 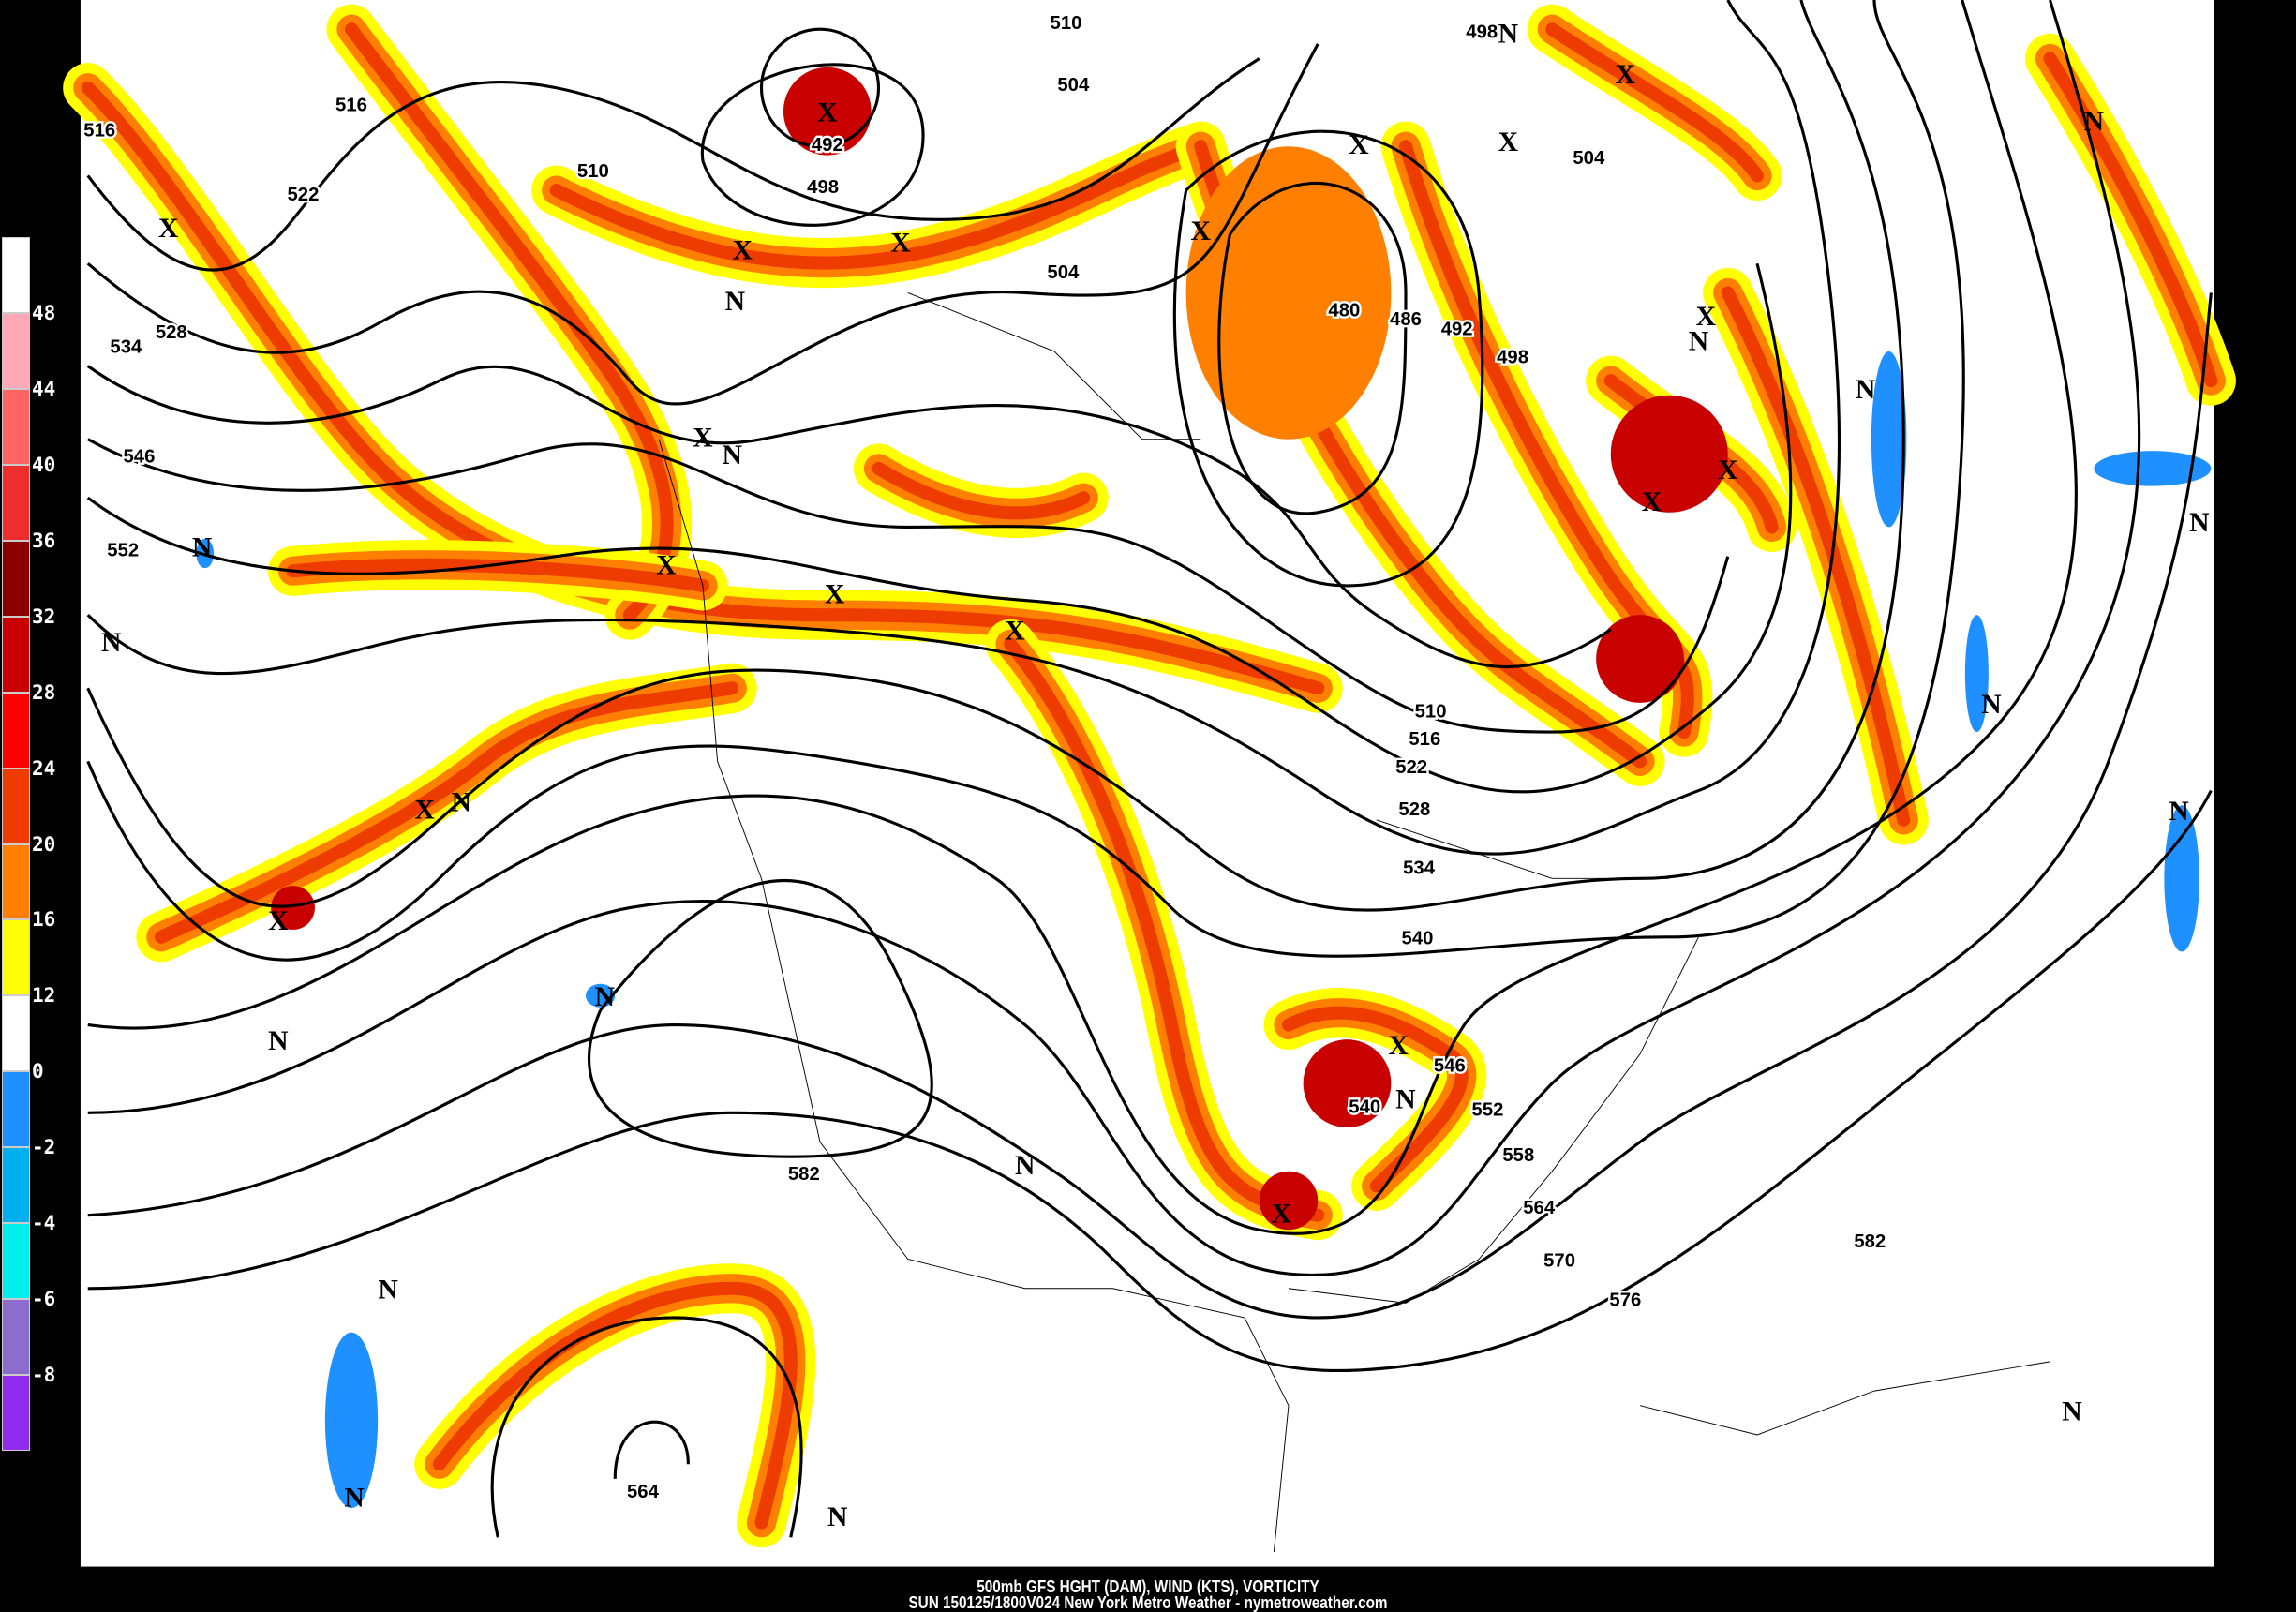 What do you see at coordinates (804, 1174) in the screenshot?
I see `contour-label: 582` at bounding box center [804, 1174].